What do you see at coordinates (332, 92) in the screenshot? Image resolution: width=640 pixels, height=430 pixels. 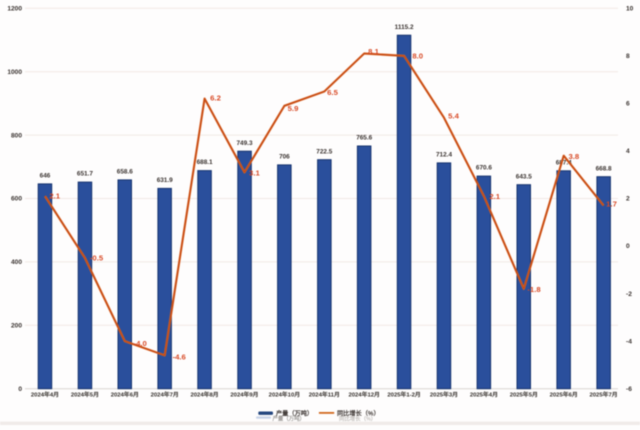 I see `svg-text: 6.5` at bounding box center [332, 92].